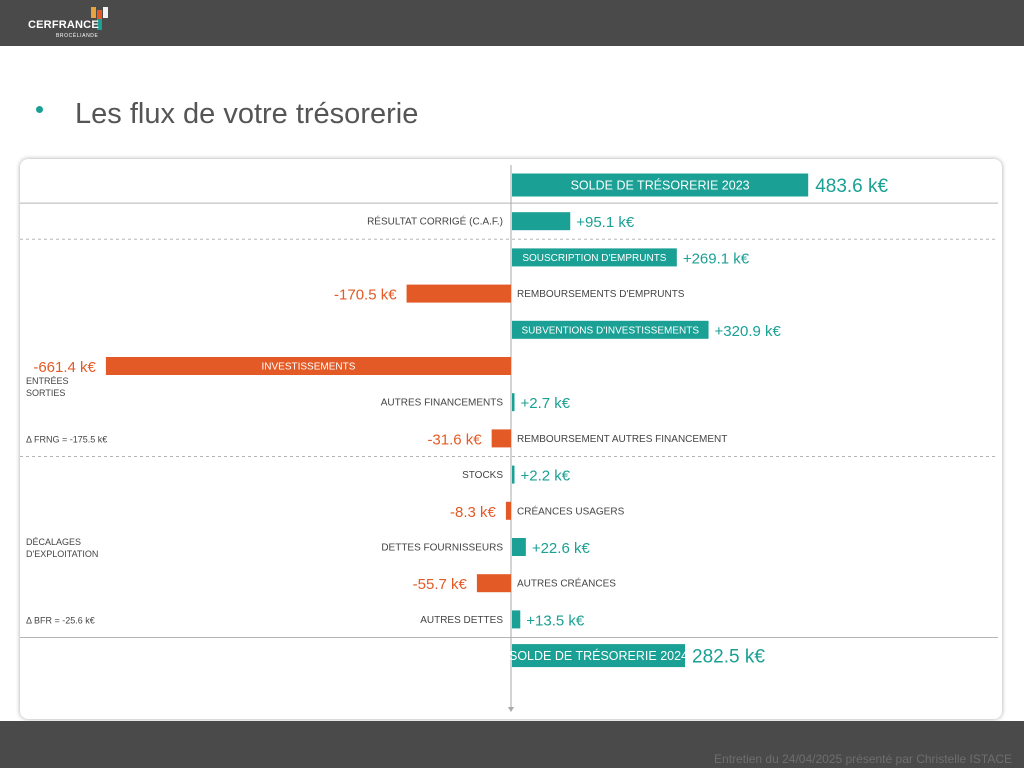 The height and width of the screenshot is (768, 1024). I want to click on category-label: AUTRES CRÉANCES, so click(566, 583).